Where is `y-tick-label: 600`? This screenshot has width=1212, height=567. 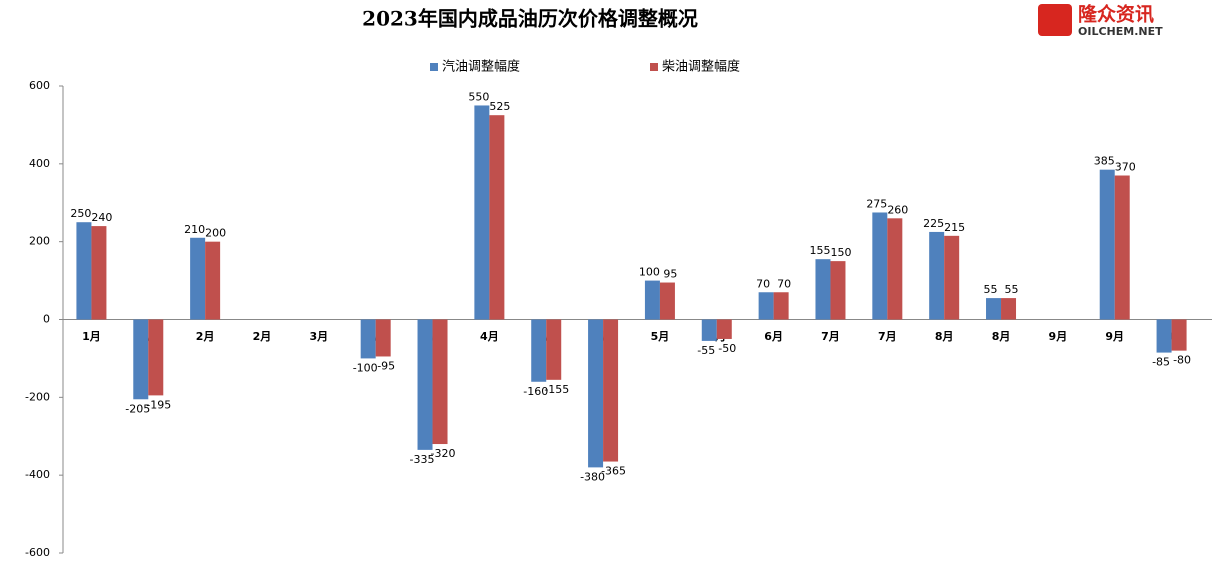
y-tick-label: 600 is located at coordinates (39, 85).